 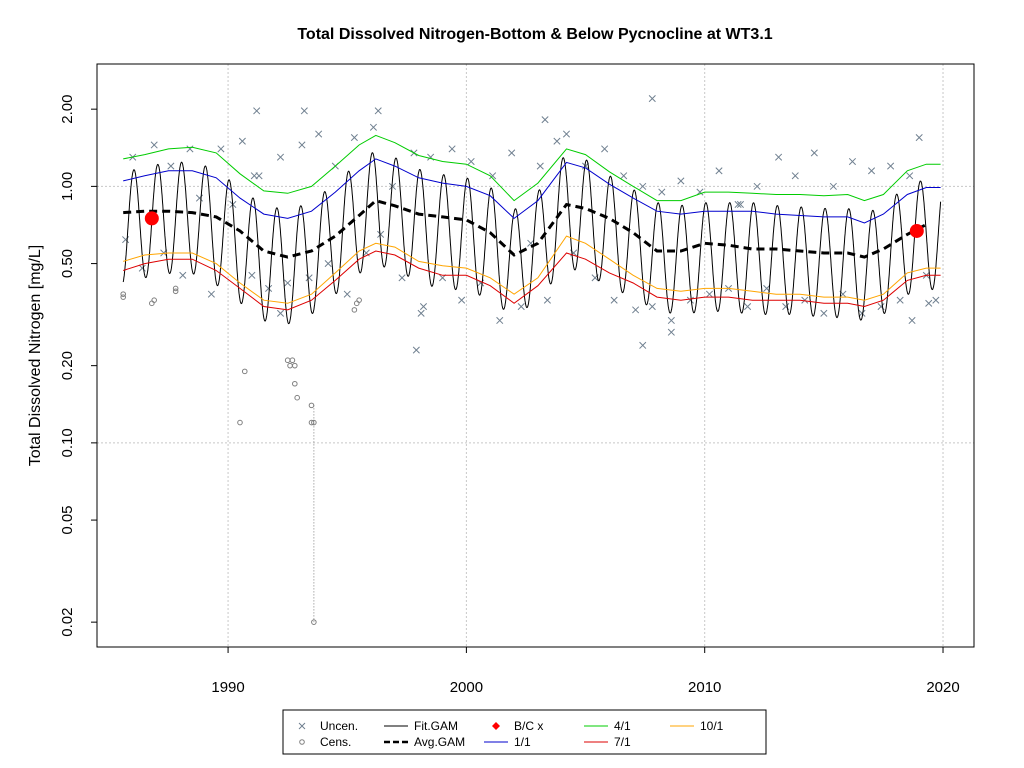 What do you see at coordinates (335, 742) in the screenshot?
I see `legend-label: Cens.` at bounding box center [335, 742].